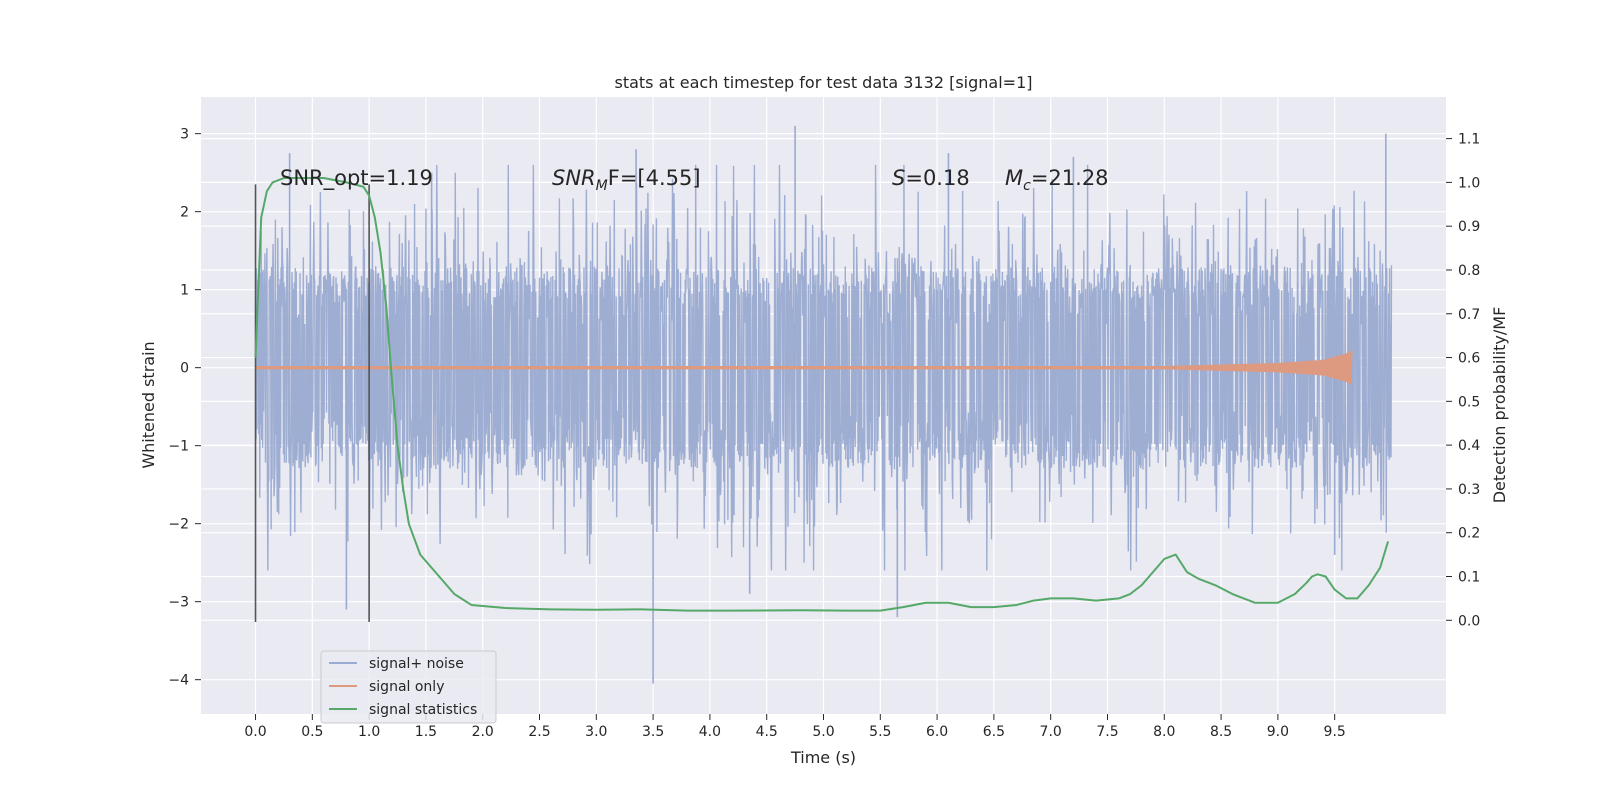  What do you see at coordinates (1469, 227) in the screenshot?
I see `y2-tick-label: 0.9` at bounding box center [1469, 227].